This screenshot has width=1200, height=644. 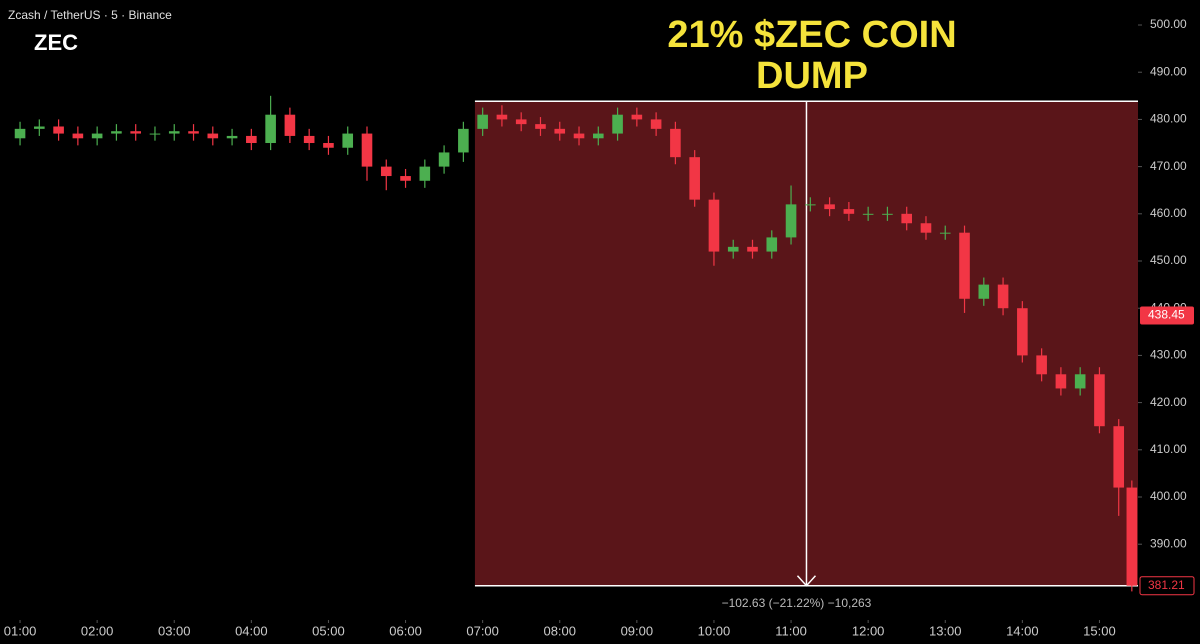 I want to click on alert-price-label: 438.45, so click(x=1166, y=315).